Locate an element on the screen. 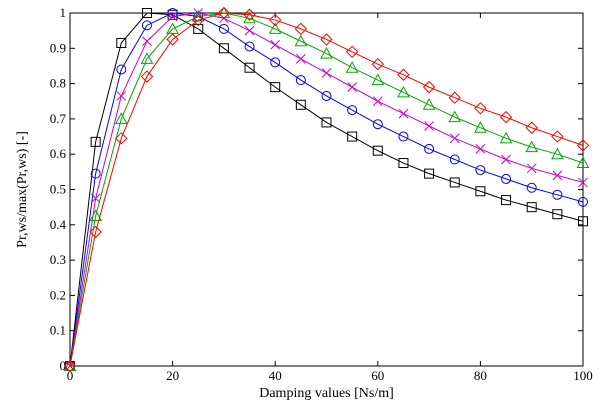  x-tick-label: 80 is located at coordinates (480, 375).